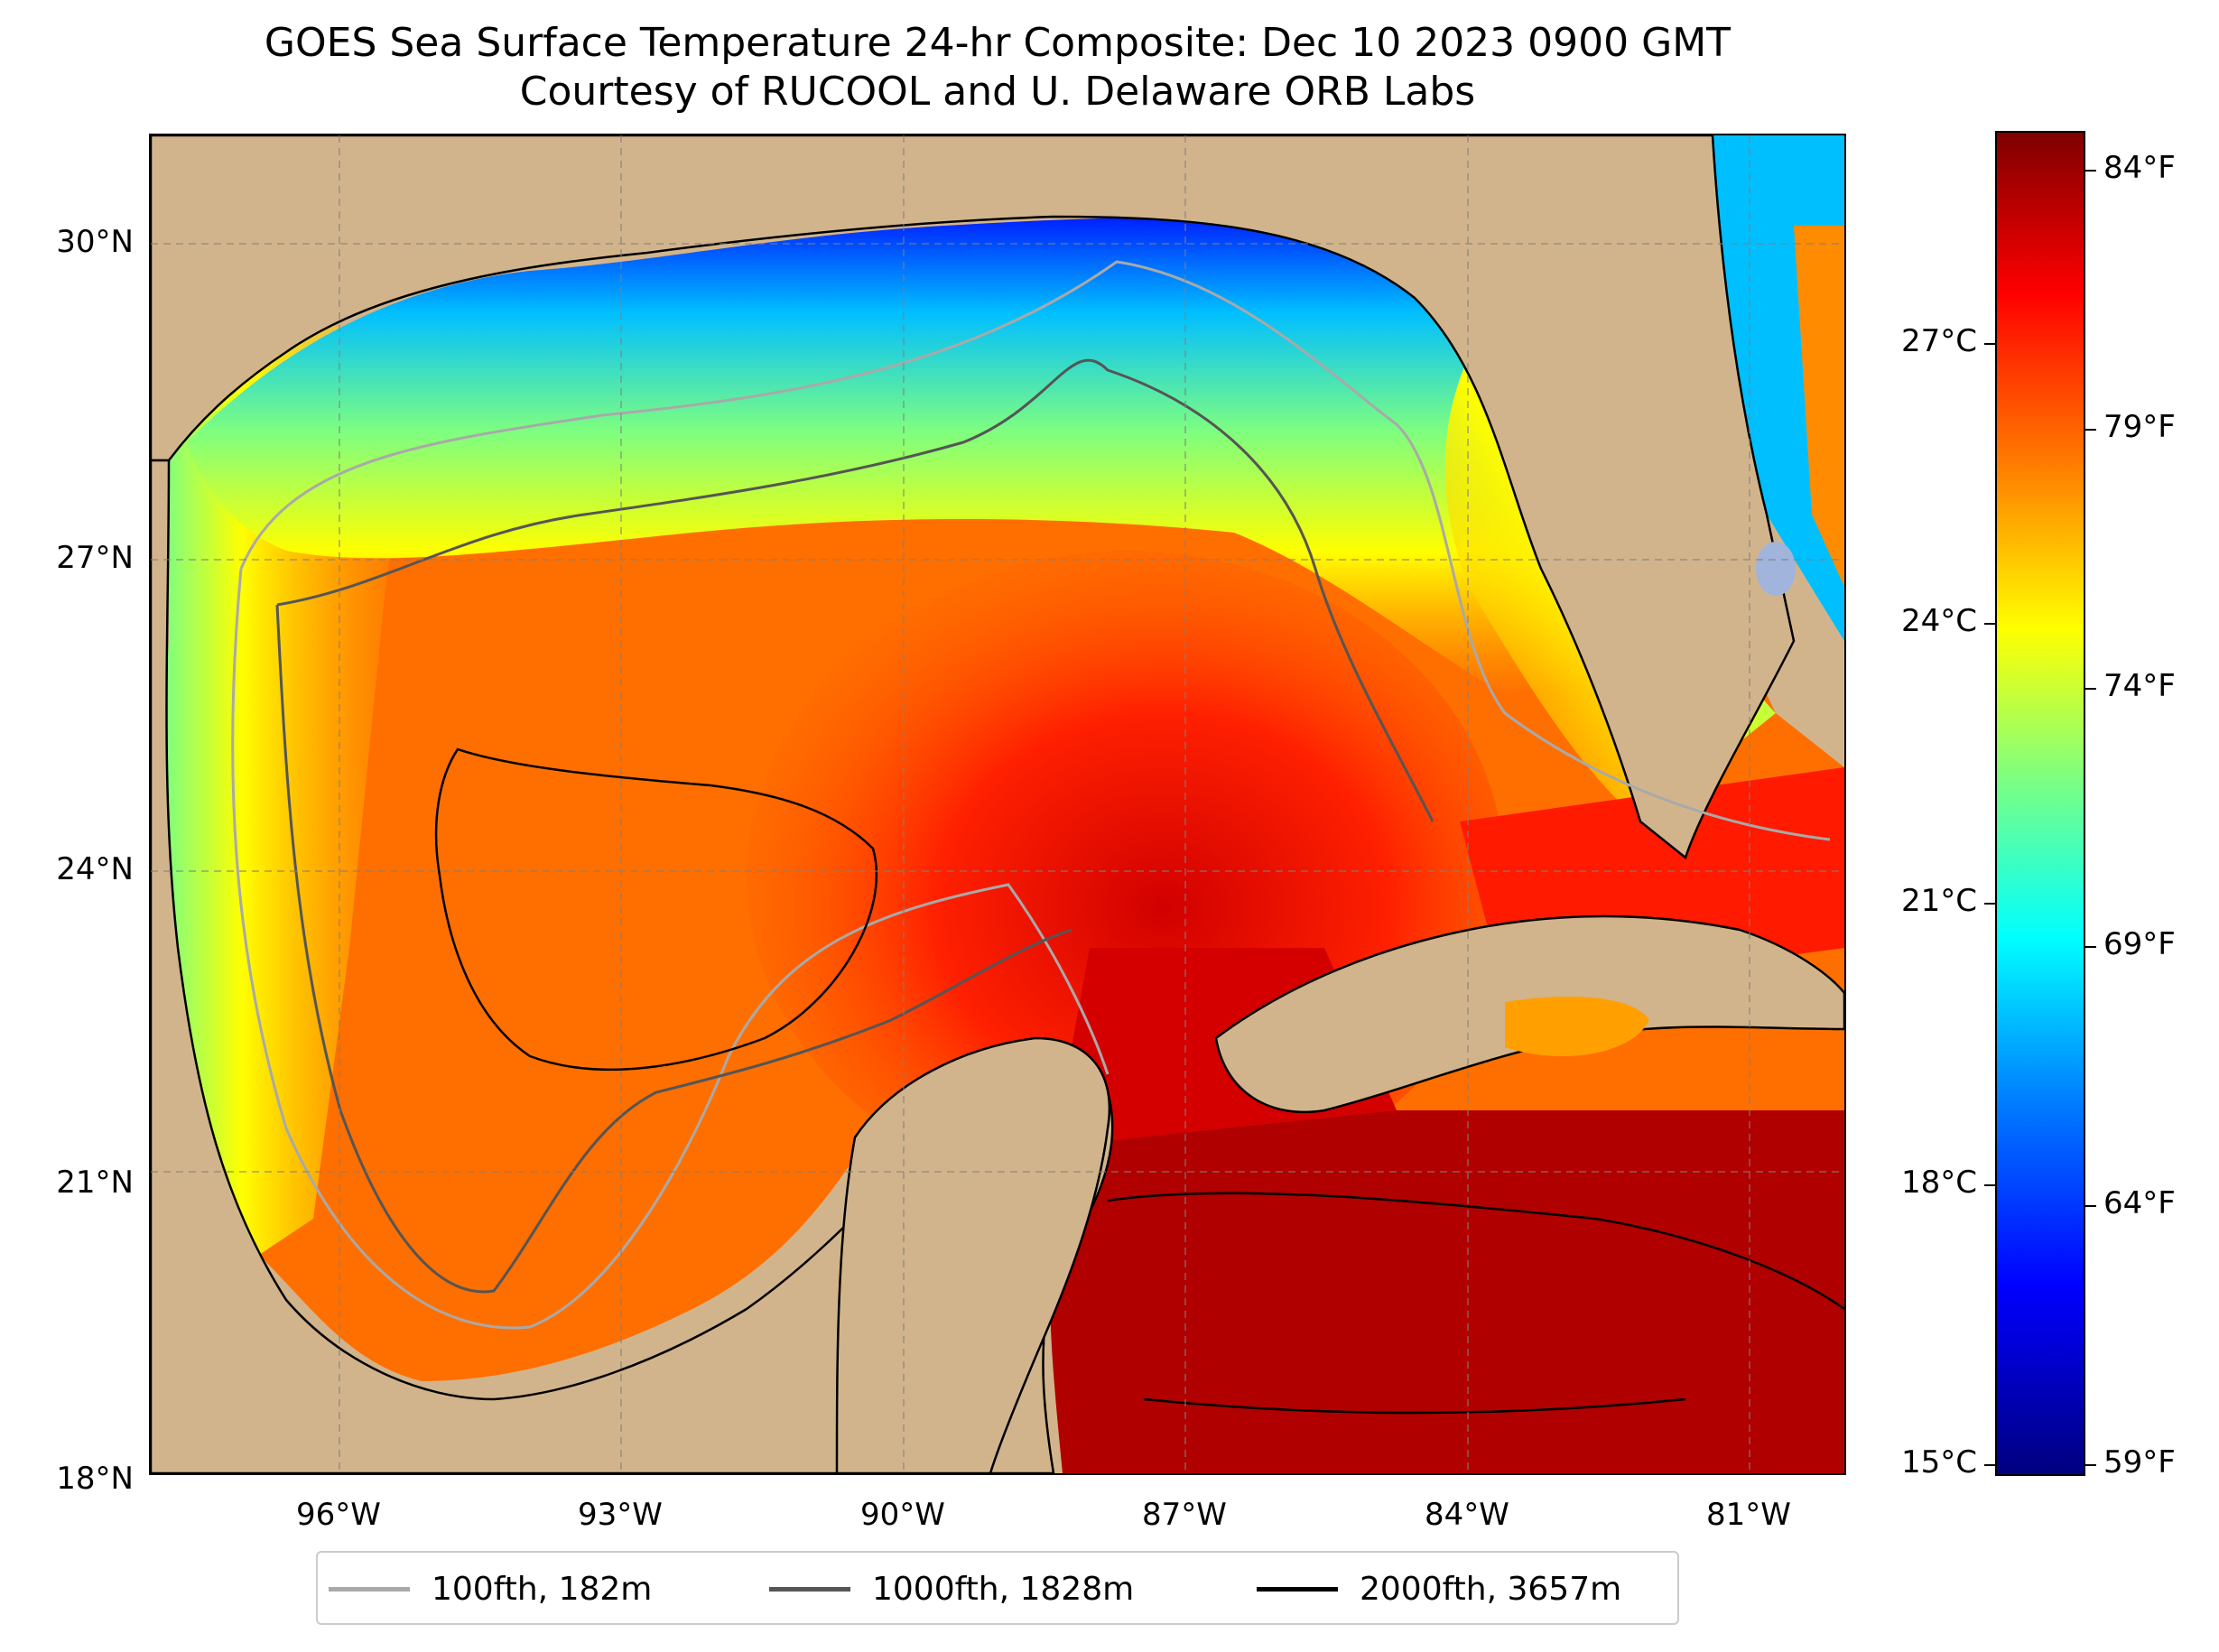 Image resolution: width=2219 pixels, height=1652 pixels. What do you see at coordinates (1938, 341) in the screenshot?
I see `colorbar-celsius-27: 27°C` at bounding box center [1938, 341].